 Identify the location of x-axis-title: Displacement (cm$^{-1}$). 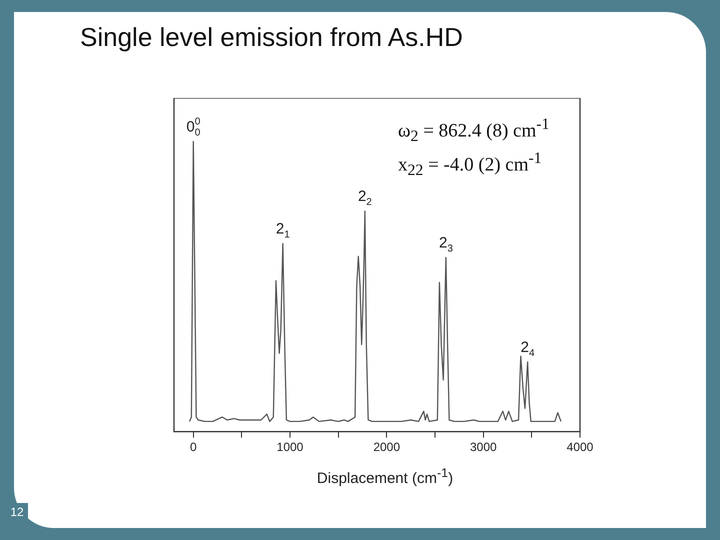
(385, 476).